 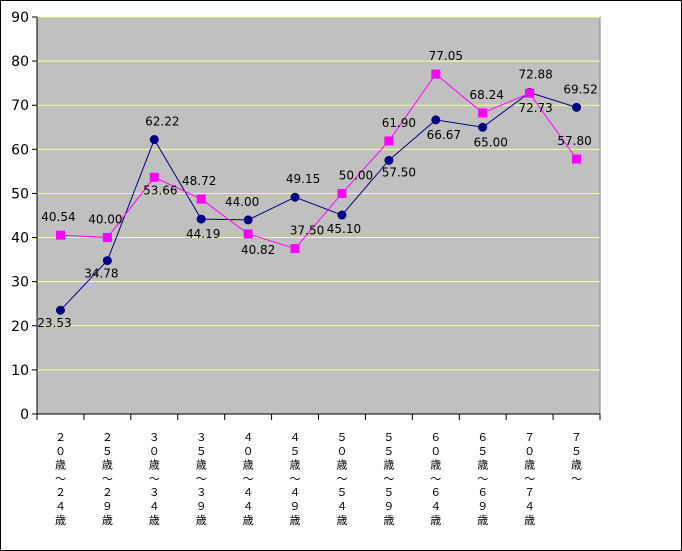 What do you see at coordinates (303, 179) in the screenshot?
I see `data-label: 49.15` at bounding box center [303, 179].